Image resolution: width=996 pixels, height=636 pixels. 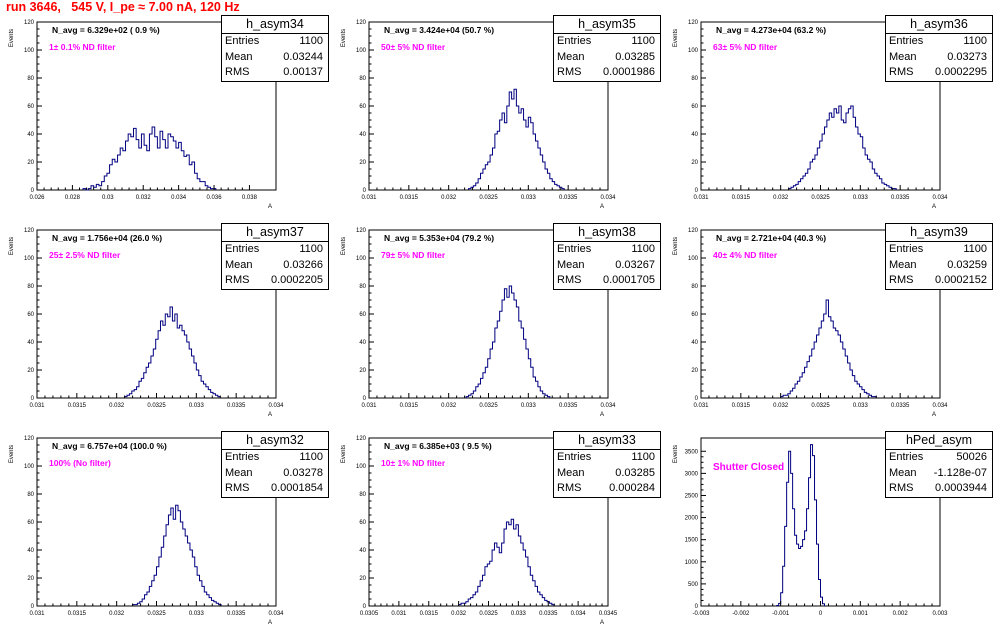 What do you see at coordinates (607, 58) in the screenshot?
I see `stats-mean-row: Mean 0.03285` at bounding box center [607, 58].